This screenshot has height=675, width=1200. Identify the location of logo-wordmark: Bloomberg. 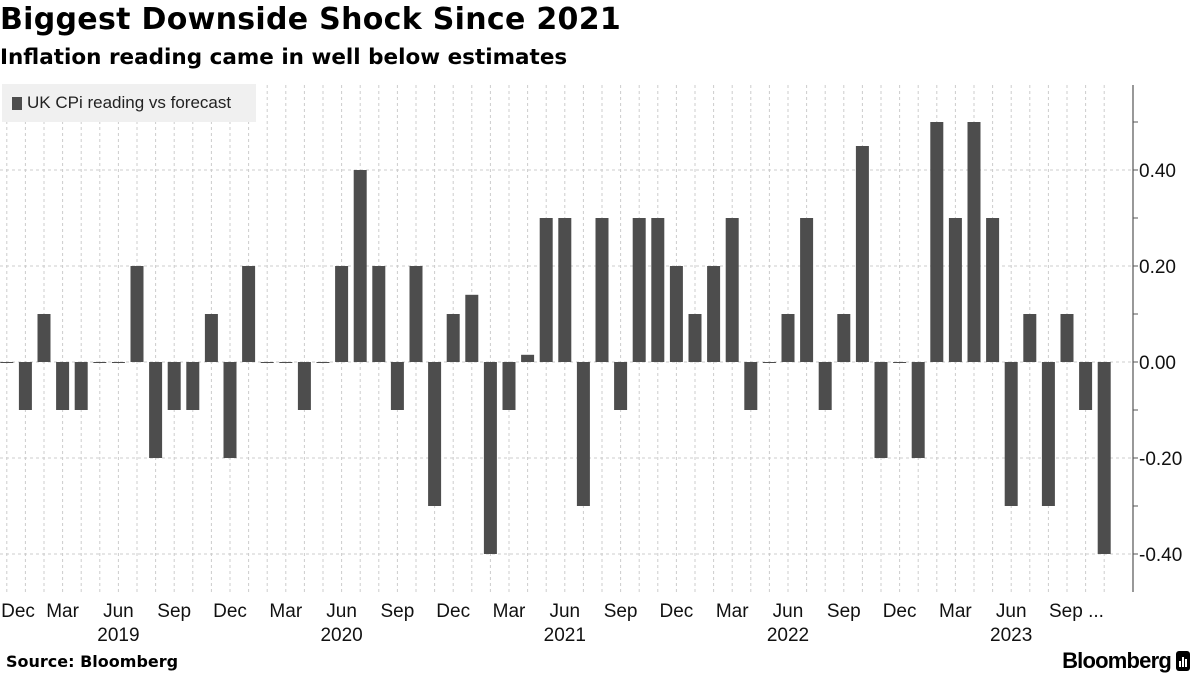
(1117, 660).